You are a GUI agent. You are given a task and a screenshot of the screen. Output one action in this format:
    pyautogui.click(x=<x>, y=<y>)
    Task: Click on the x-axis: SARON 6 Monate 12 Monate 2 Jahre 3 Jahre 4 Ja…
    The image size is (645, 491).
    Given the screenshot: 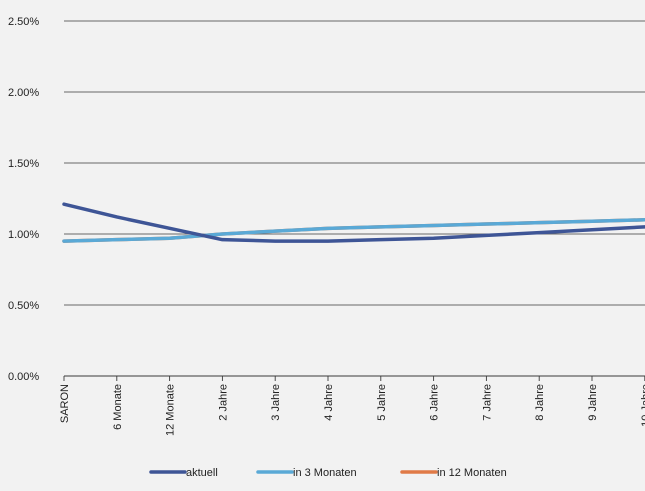 What is the action you would take?
    pyautogui.click(x=352, y=405)
    